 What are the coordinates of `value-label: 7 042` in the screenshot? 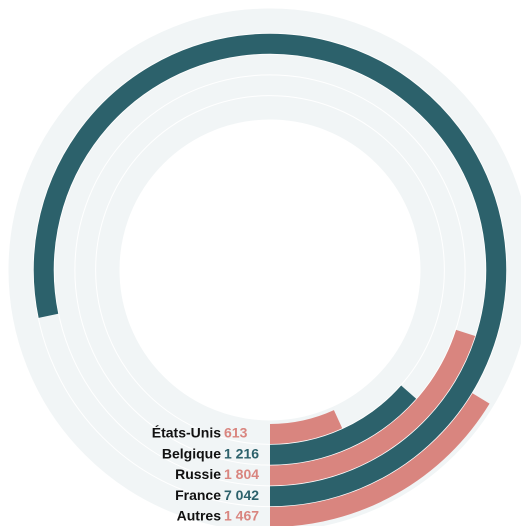 It's located at (241, 495).